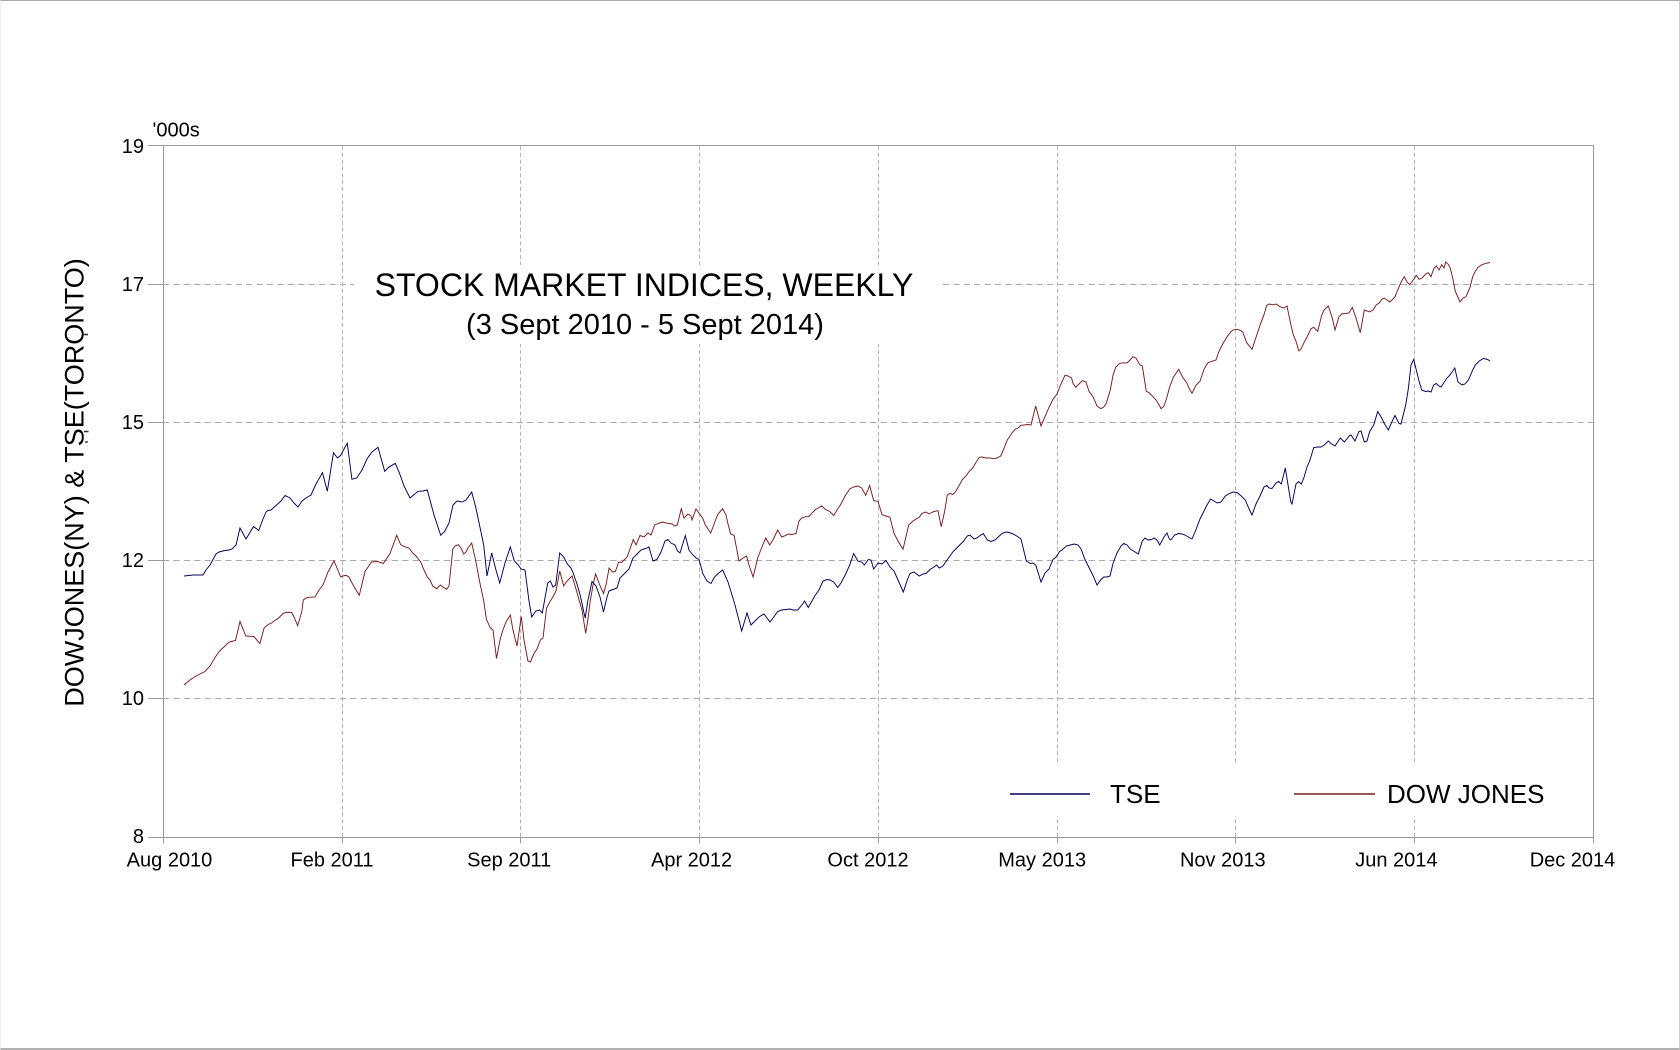  Describe the element at coordinates (1573, 861) in the screenshot. I see `svg-text: Dec 2014` at that location.